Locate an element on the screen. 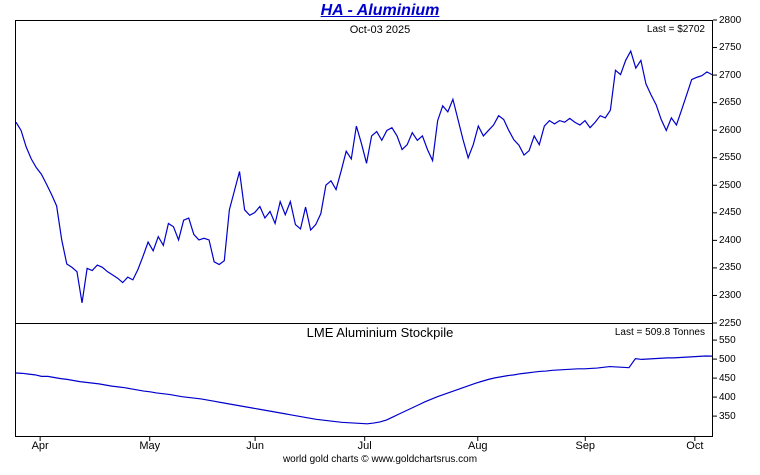 The height and width of the screenshot is (475, 760). x-axis-month-label: Sep is located at coordinates (585, 446).